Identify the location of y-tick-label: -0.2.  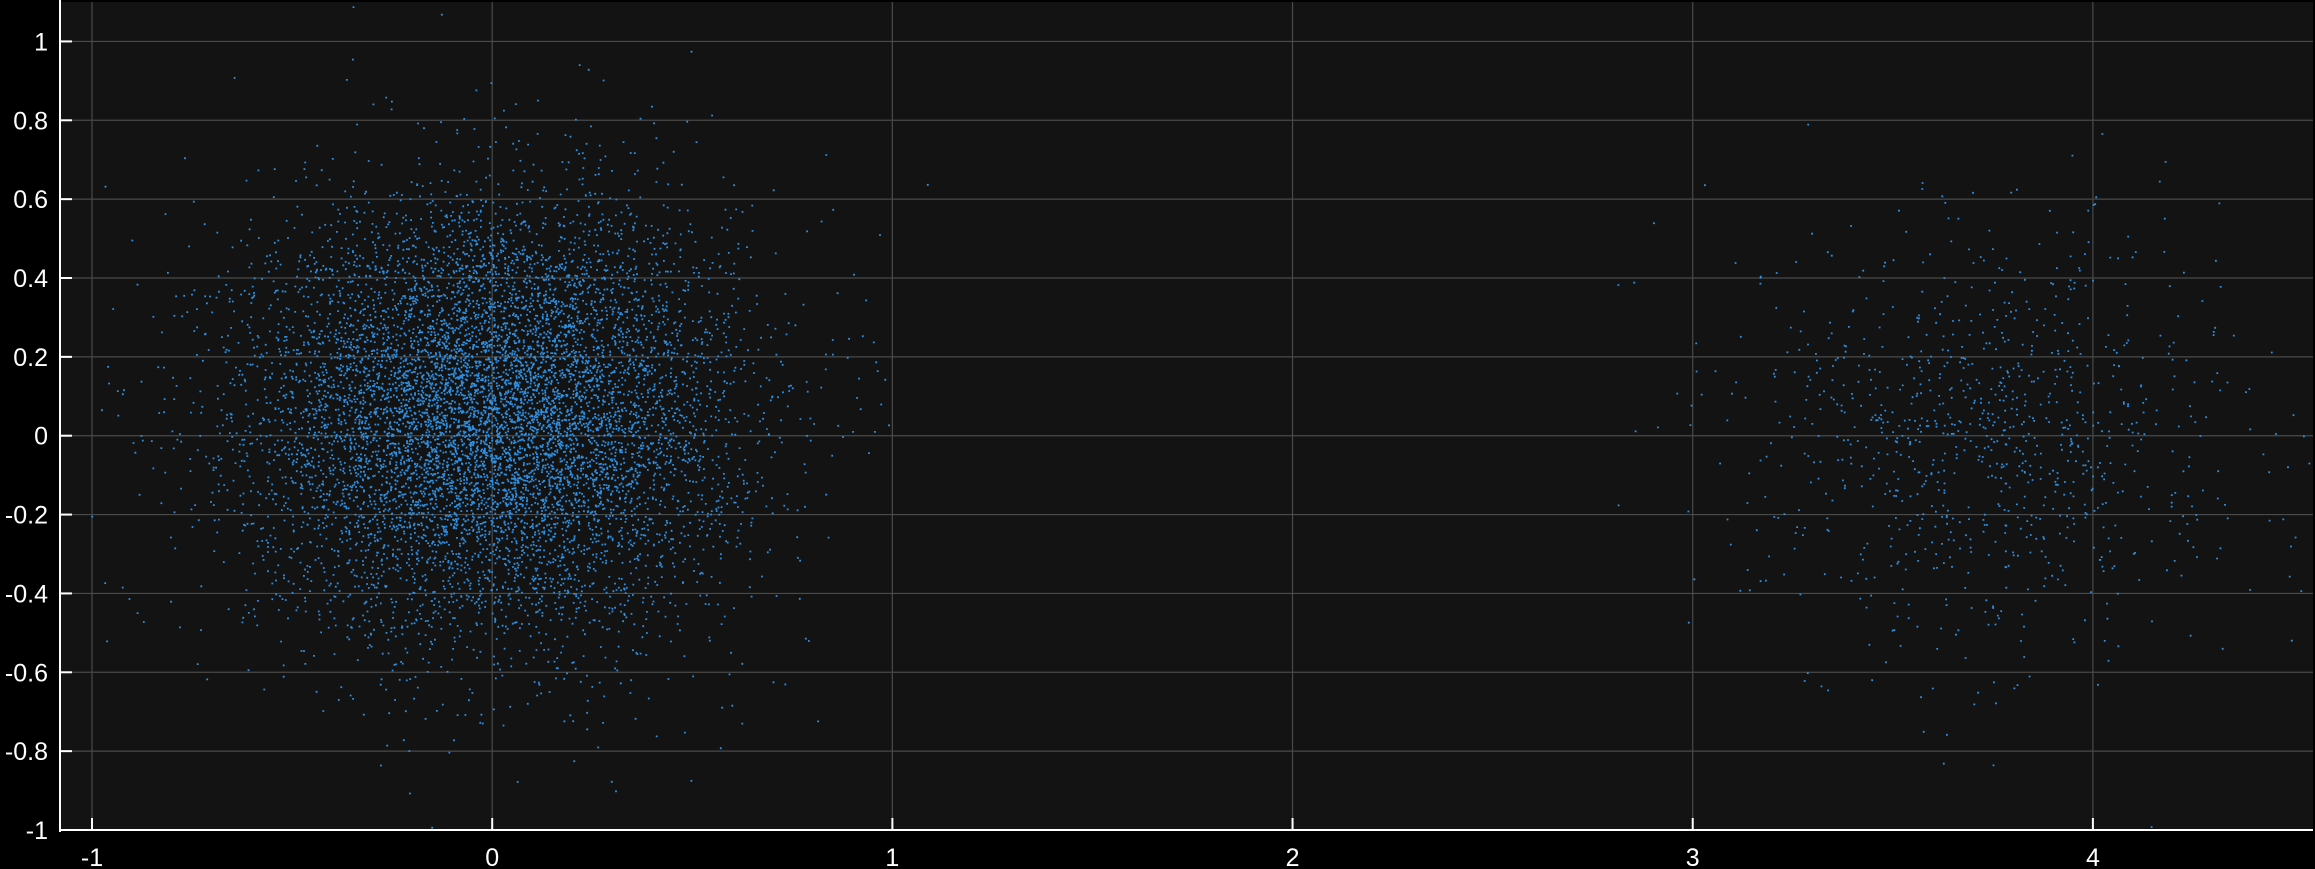
(26, 516).